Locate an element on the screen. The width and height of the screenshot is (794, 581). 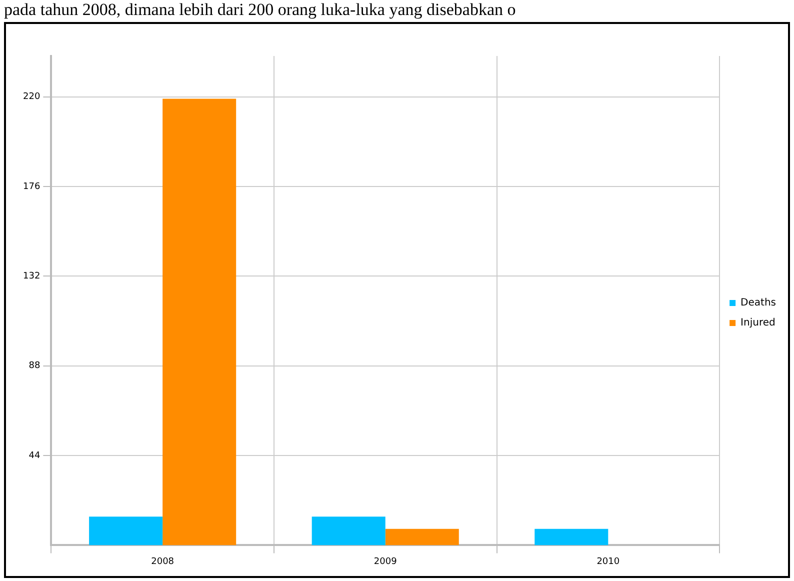
y-tick-label: 88 is located at coordinates (34, 366).